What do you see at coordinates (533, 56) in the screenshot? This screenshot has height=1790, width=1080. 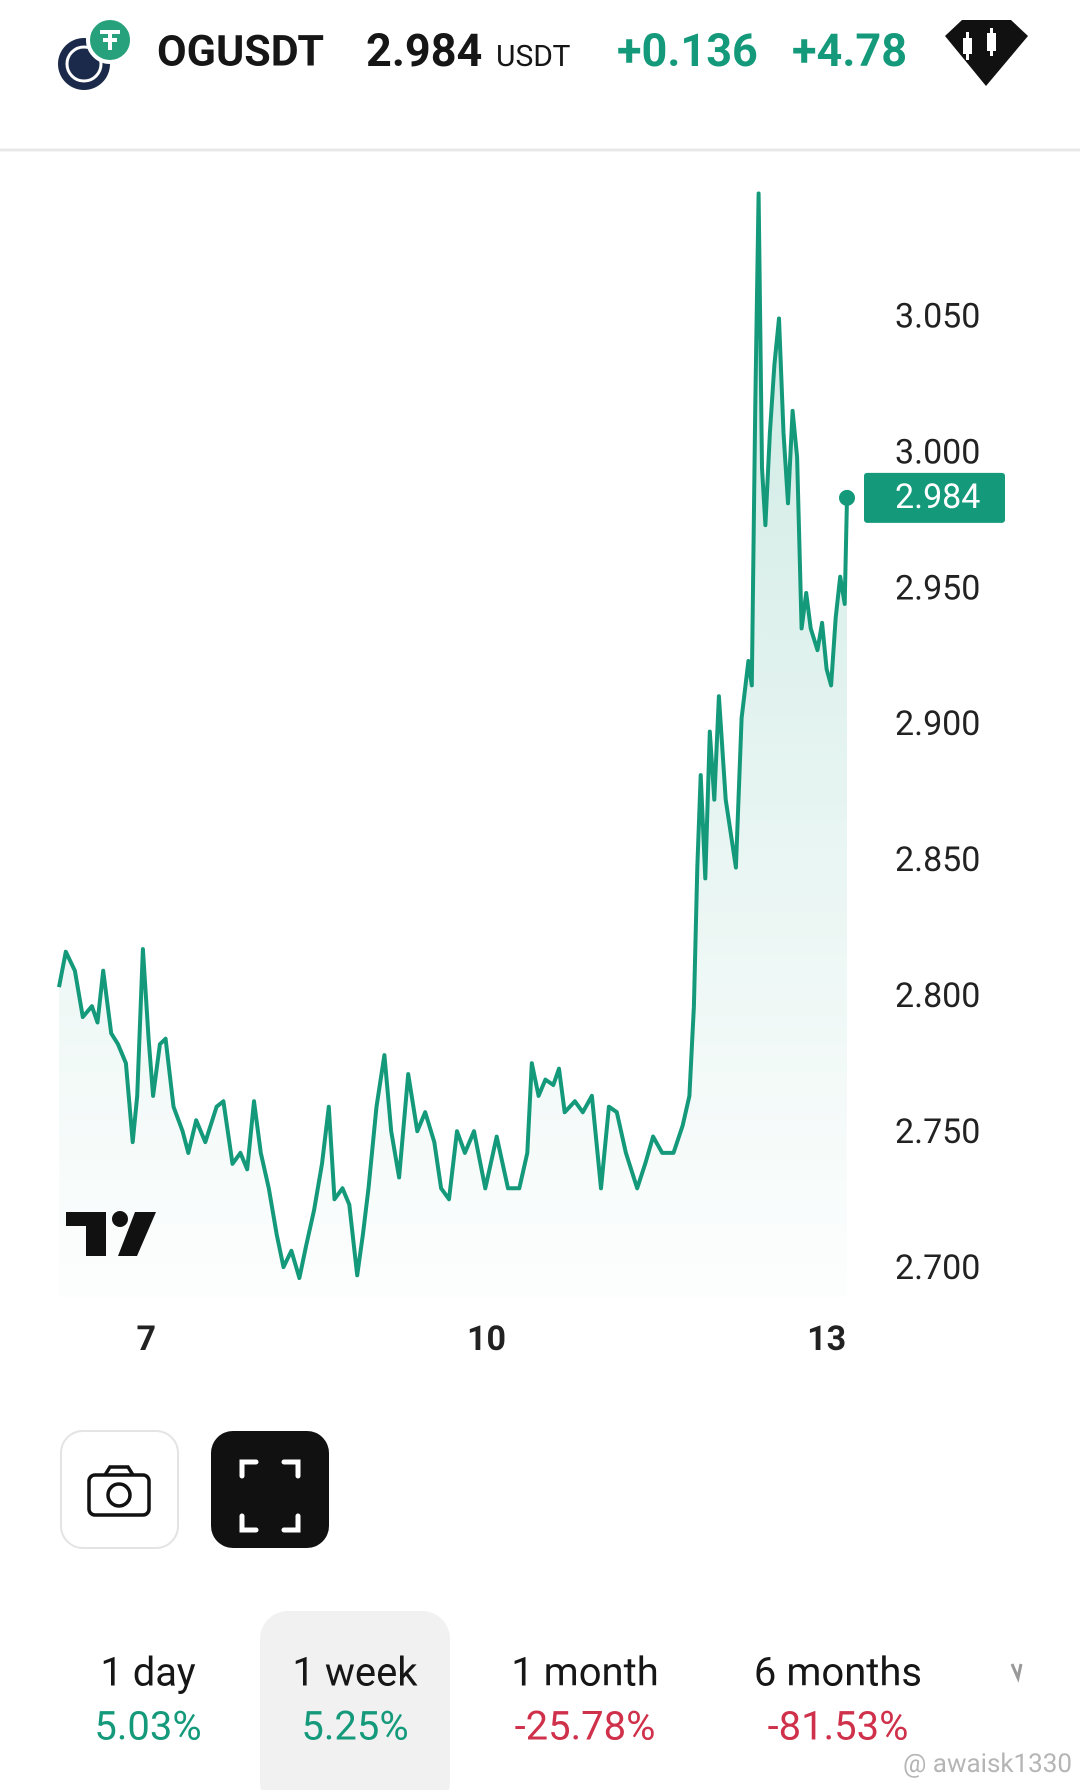 I see `unit: USDT` at bounding box center [533, 56].